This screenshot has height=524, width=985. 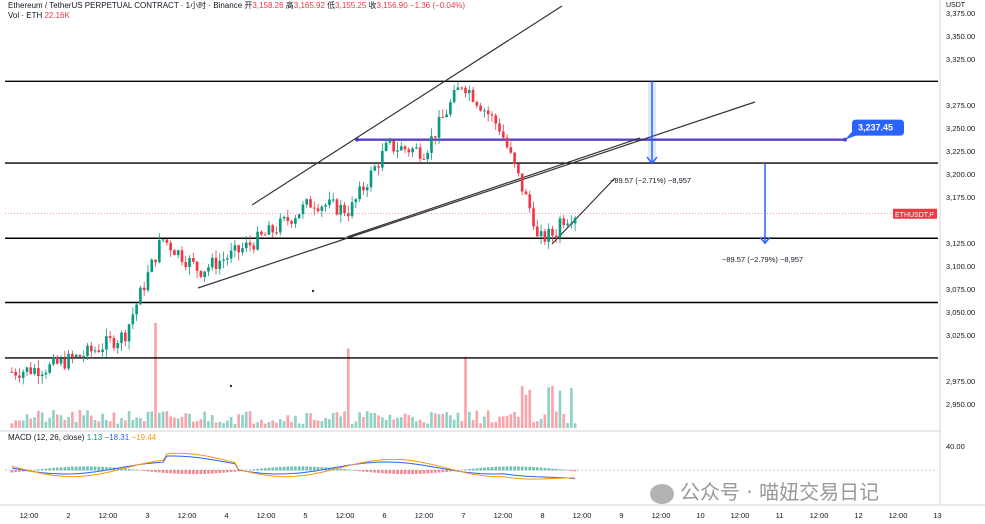 What do you see at coordinates (960, 404) in the screenshot?
I see `price-tick-label: 2,950.00` at bounding box center [960, 404].